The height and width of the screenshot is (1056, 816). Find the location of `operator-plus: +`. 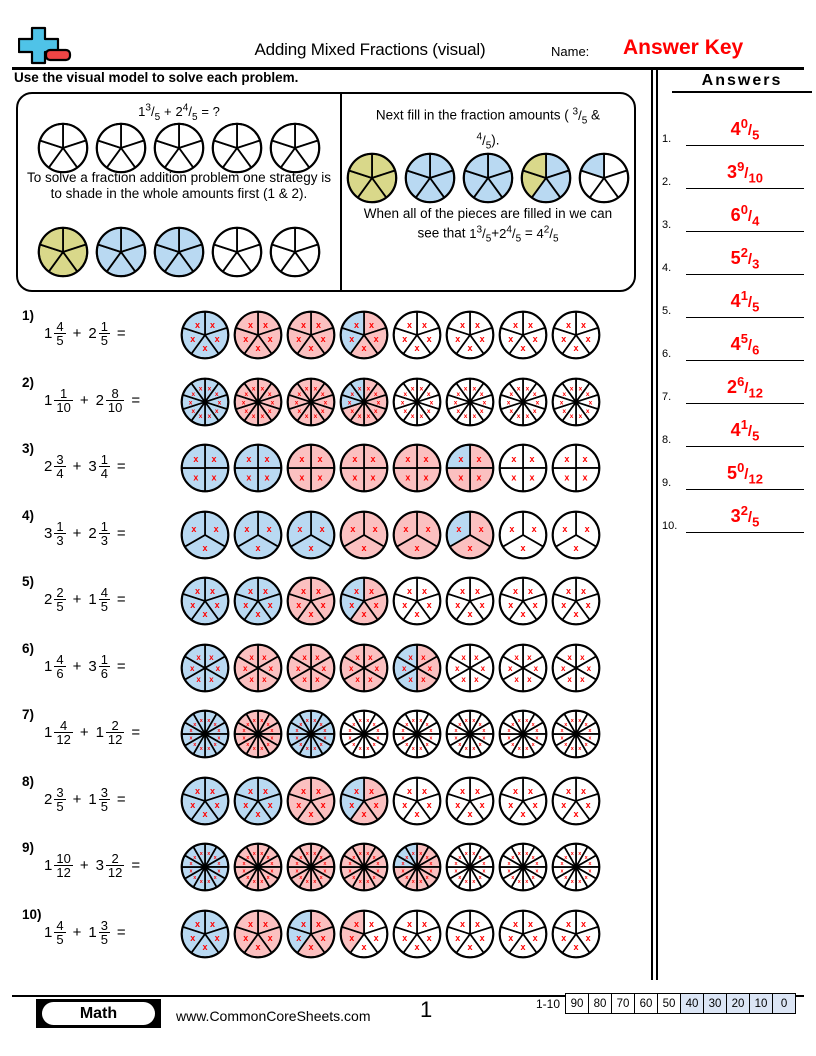

operator-plus: + is located at coordinates (77, 799).